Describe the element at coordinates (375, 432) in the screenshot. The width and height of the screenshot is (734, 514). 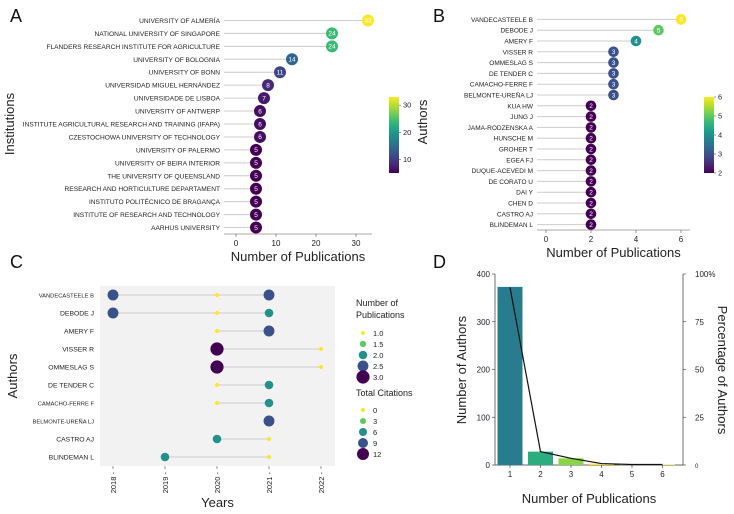
I see `legend-color-label: 6` at that location.